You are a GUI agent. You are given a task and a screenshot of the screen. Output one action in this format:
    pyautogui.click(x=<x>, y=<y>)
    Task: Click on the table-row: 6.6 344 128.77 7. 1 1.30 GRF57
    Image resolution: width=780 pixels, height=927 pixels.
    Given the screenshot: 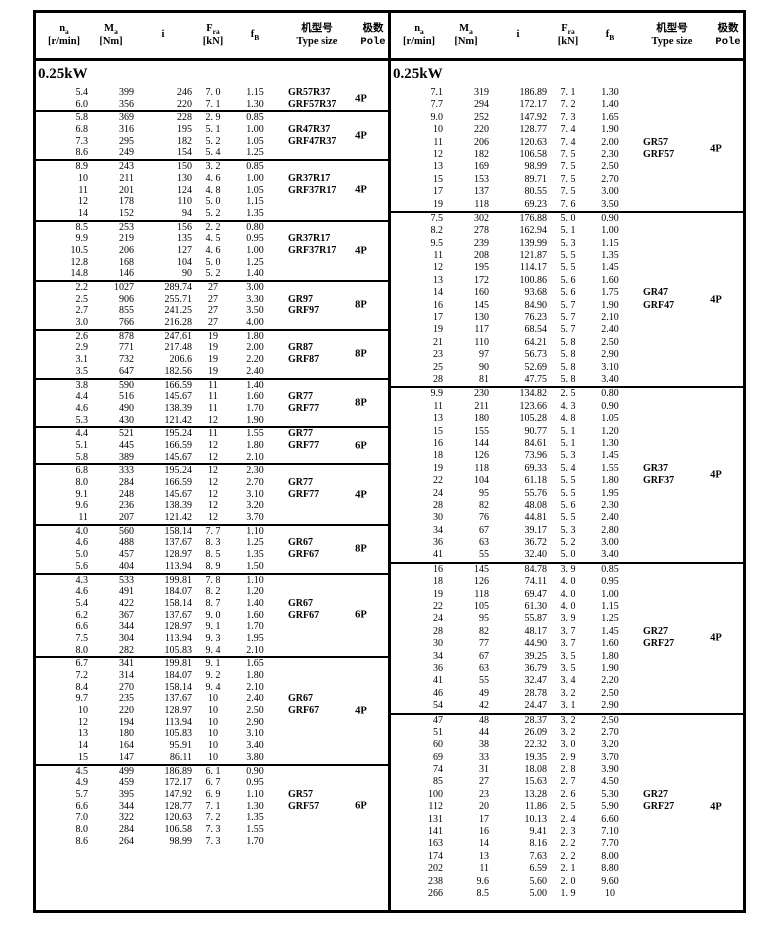 What is the action you would take?
    pyautogui.click(x=212, y=807)
    